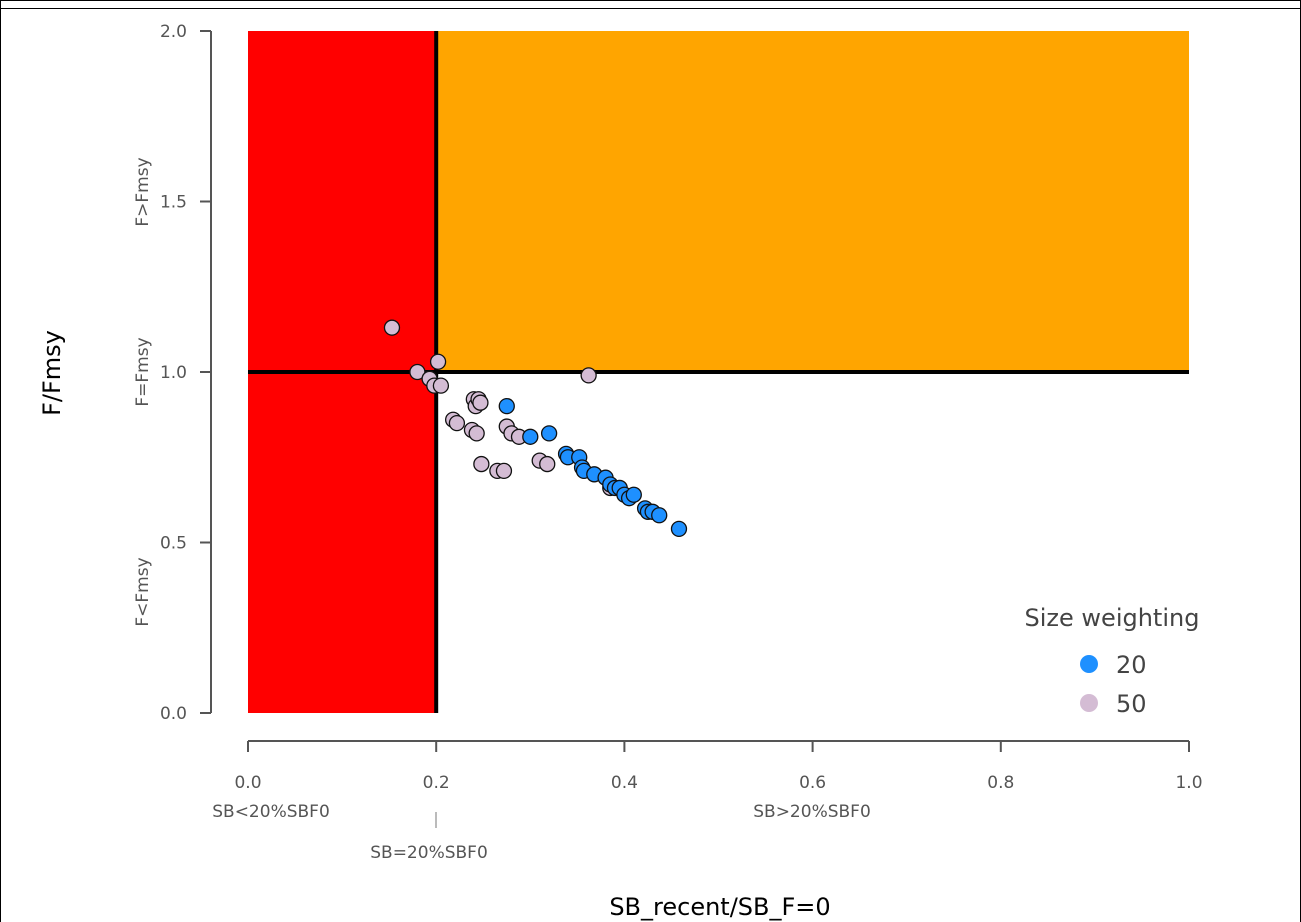  I want to click on x-tick-label: 0.0, so click(247, 783).